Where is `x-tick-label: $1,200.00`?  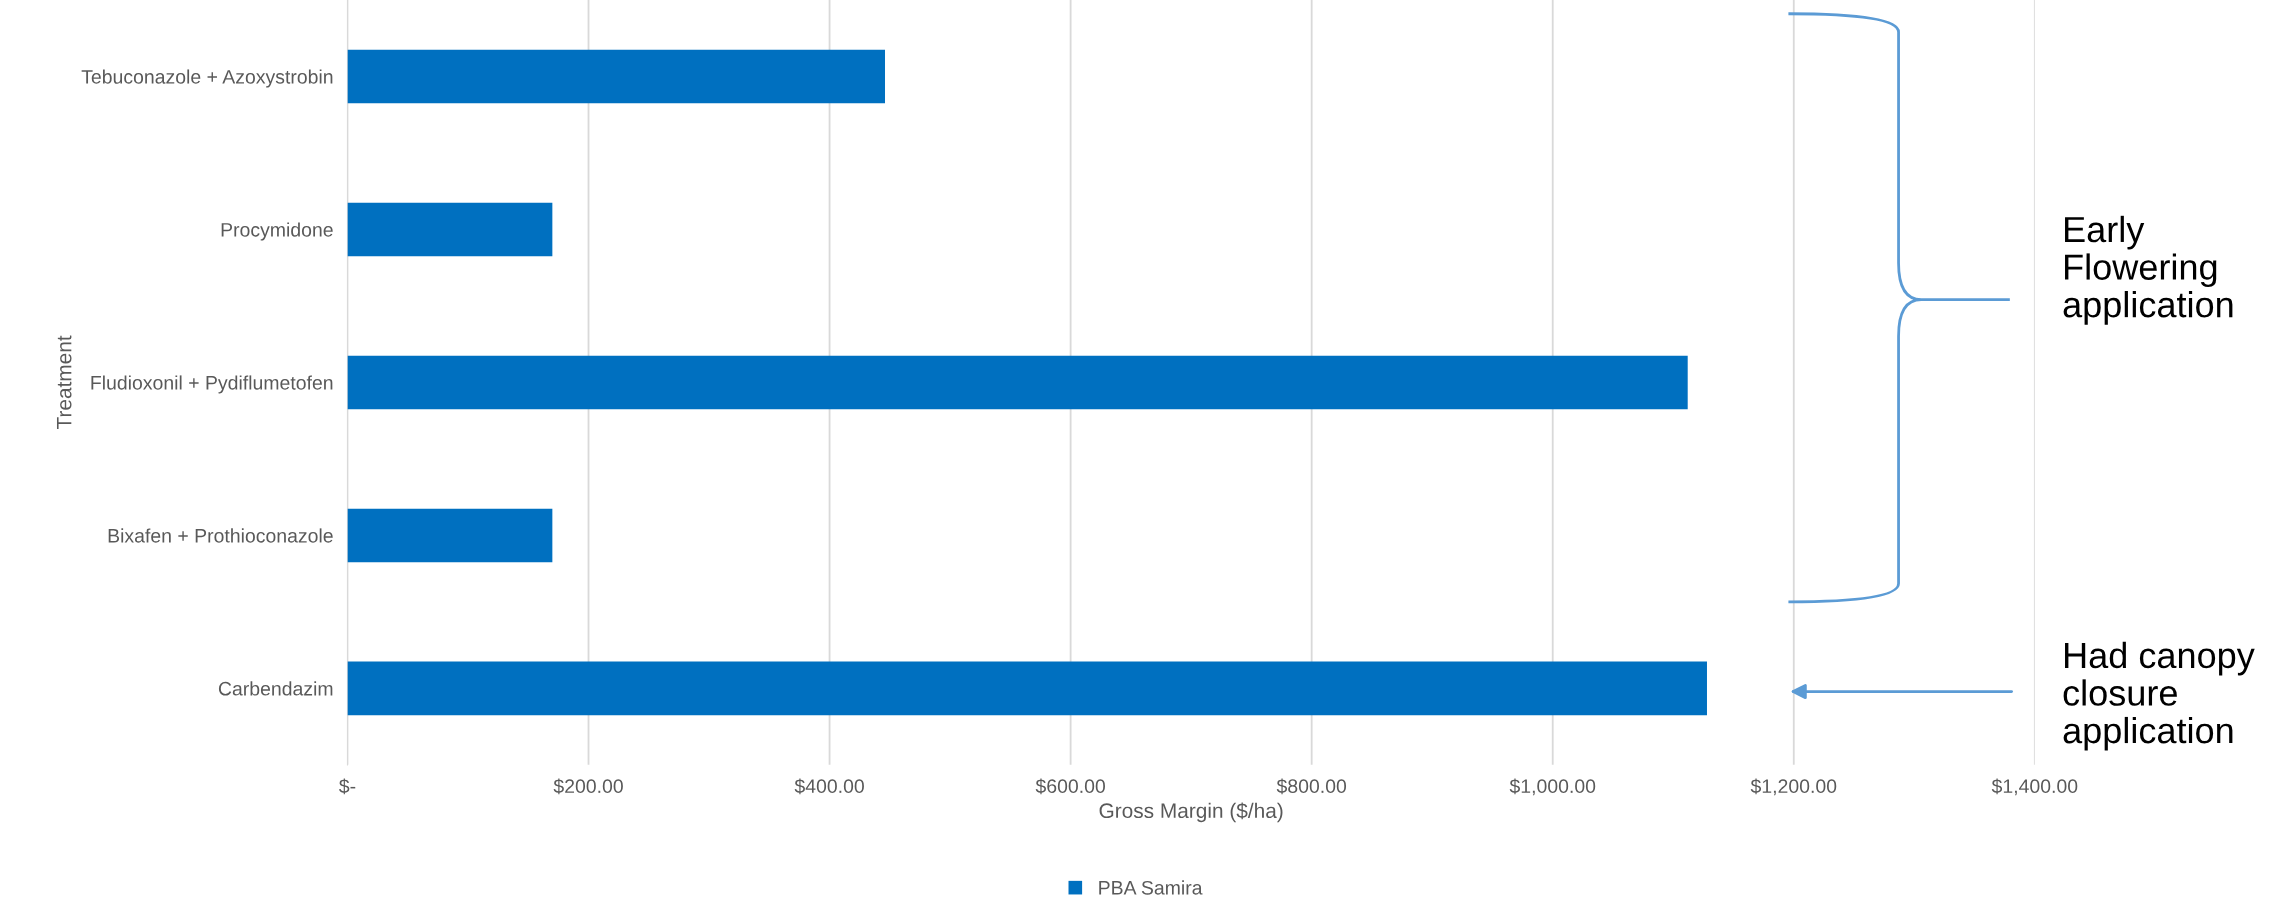 x-tick-label: $1,200.00 is located at coordinates (1793, 787).